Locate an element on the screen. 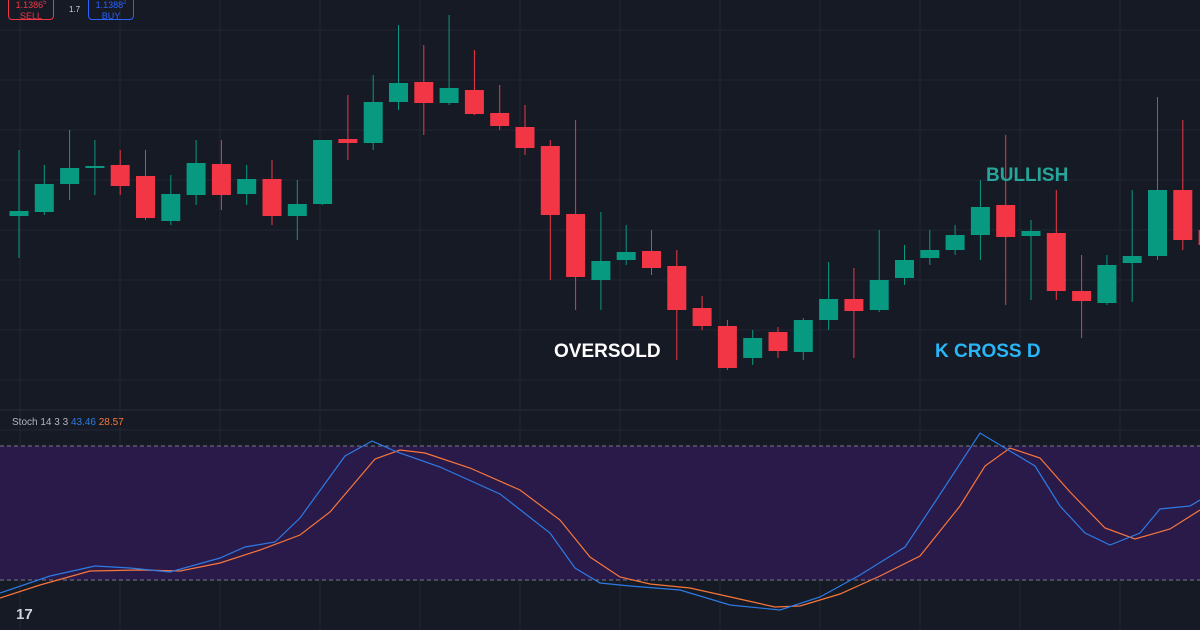 The height and width of the screenshot is (630, 1200). cross-label: K CROSS D is located at coordinates (988, 351).